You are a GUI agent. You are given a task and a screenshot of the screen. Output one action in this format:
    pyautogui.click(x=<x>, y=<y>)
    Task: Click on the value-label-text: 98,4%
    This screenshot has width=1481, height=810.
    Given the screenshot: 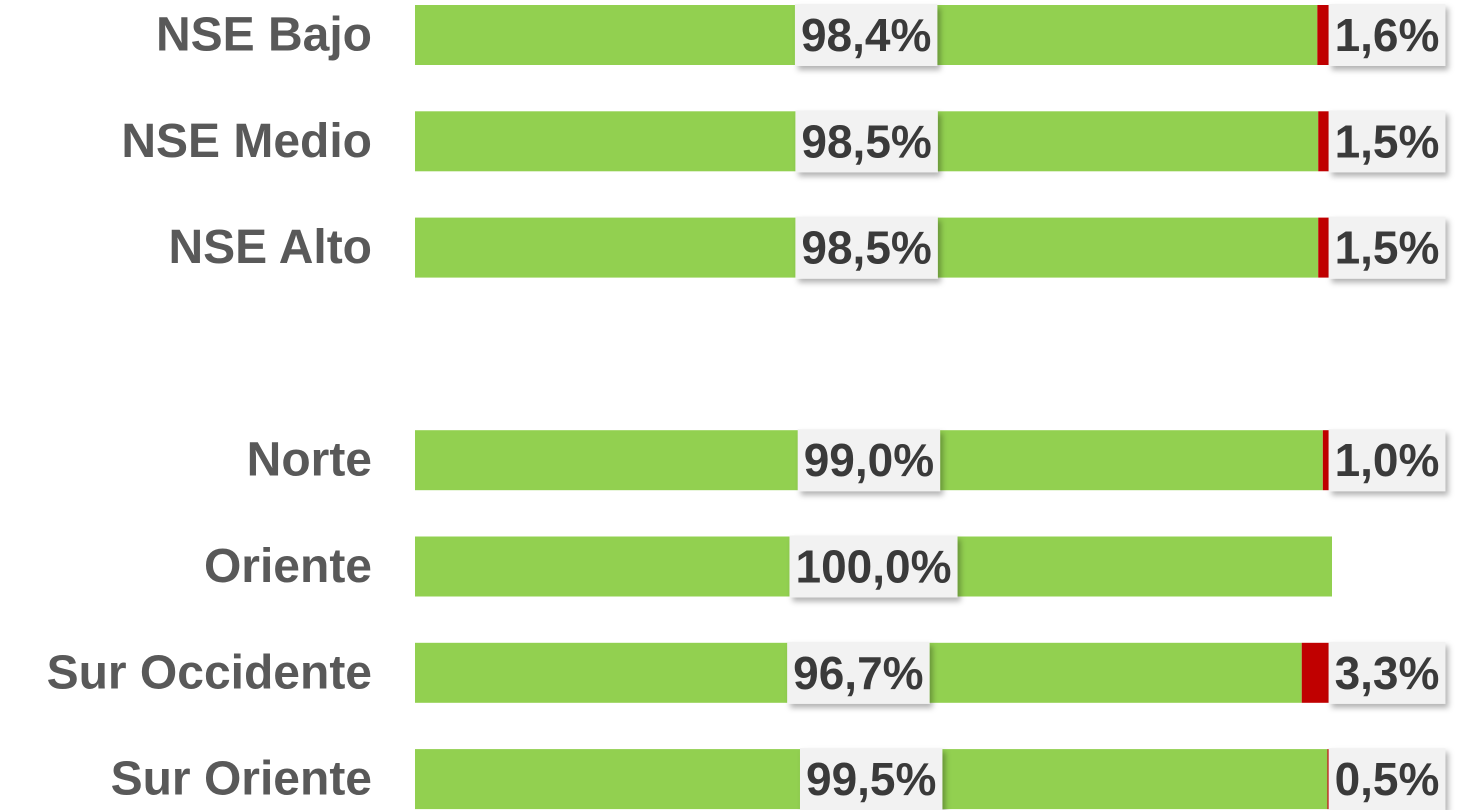 What is the action you would take?
    pyautogui.click(x=866, y=35)
    